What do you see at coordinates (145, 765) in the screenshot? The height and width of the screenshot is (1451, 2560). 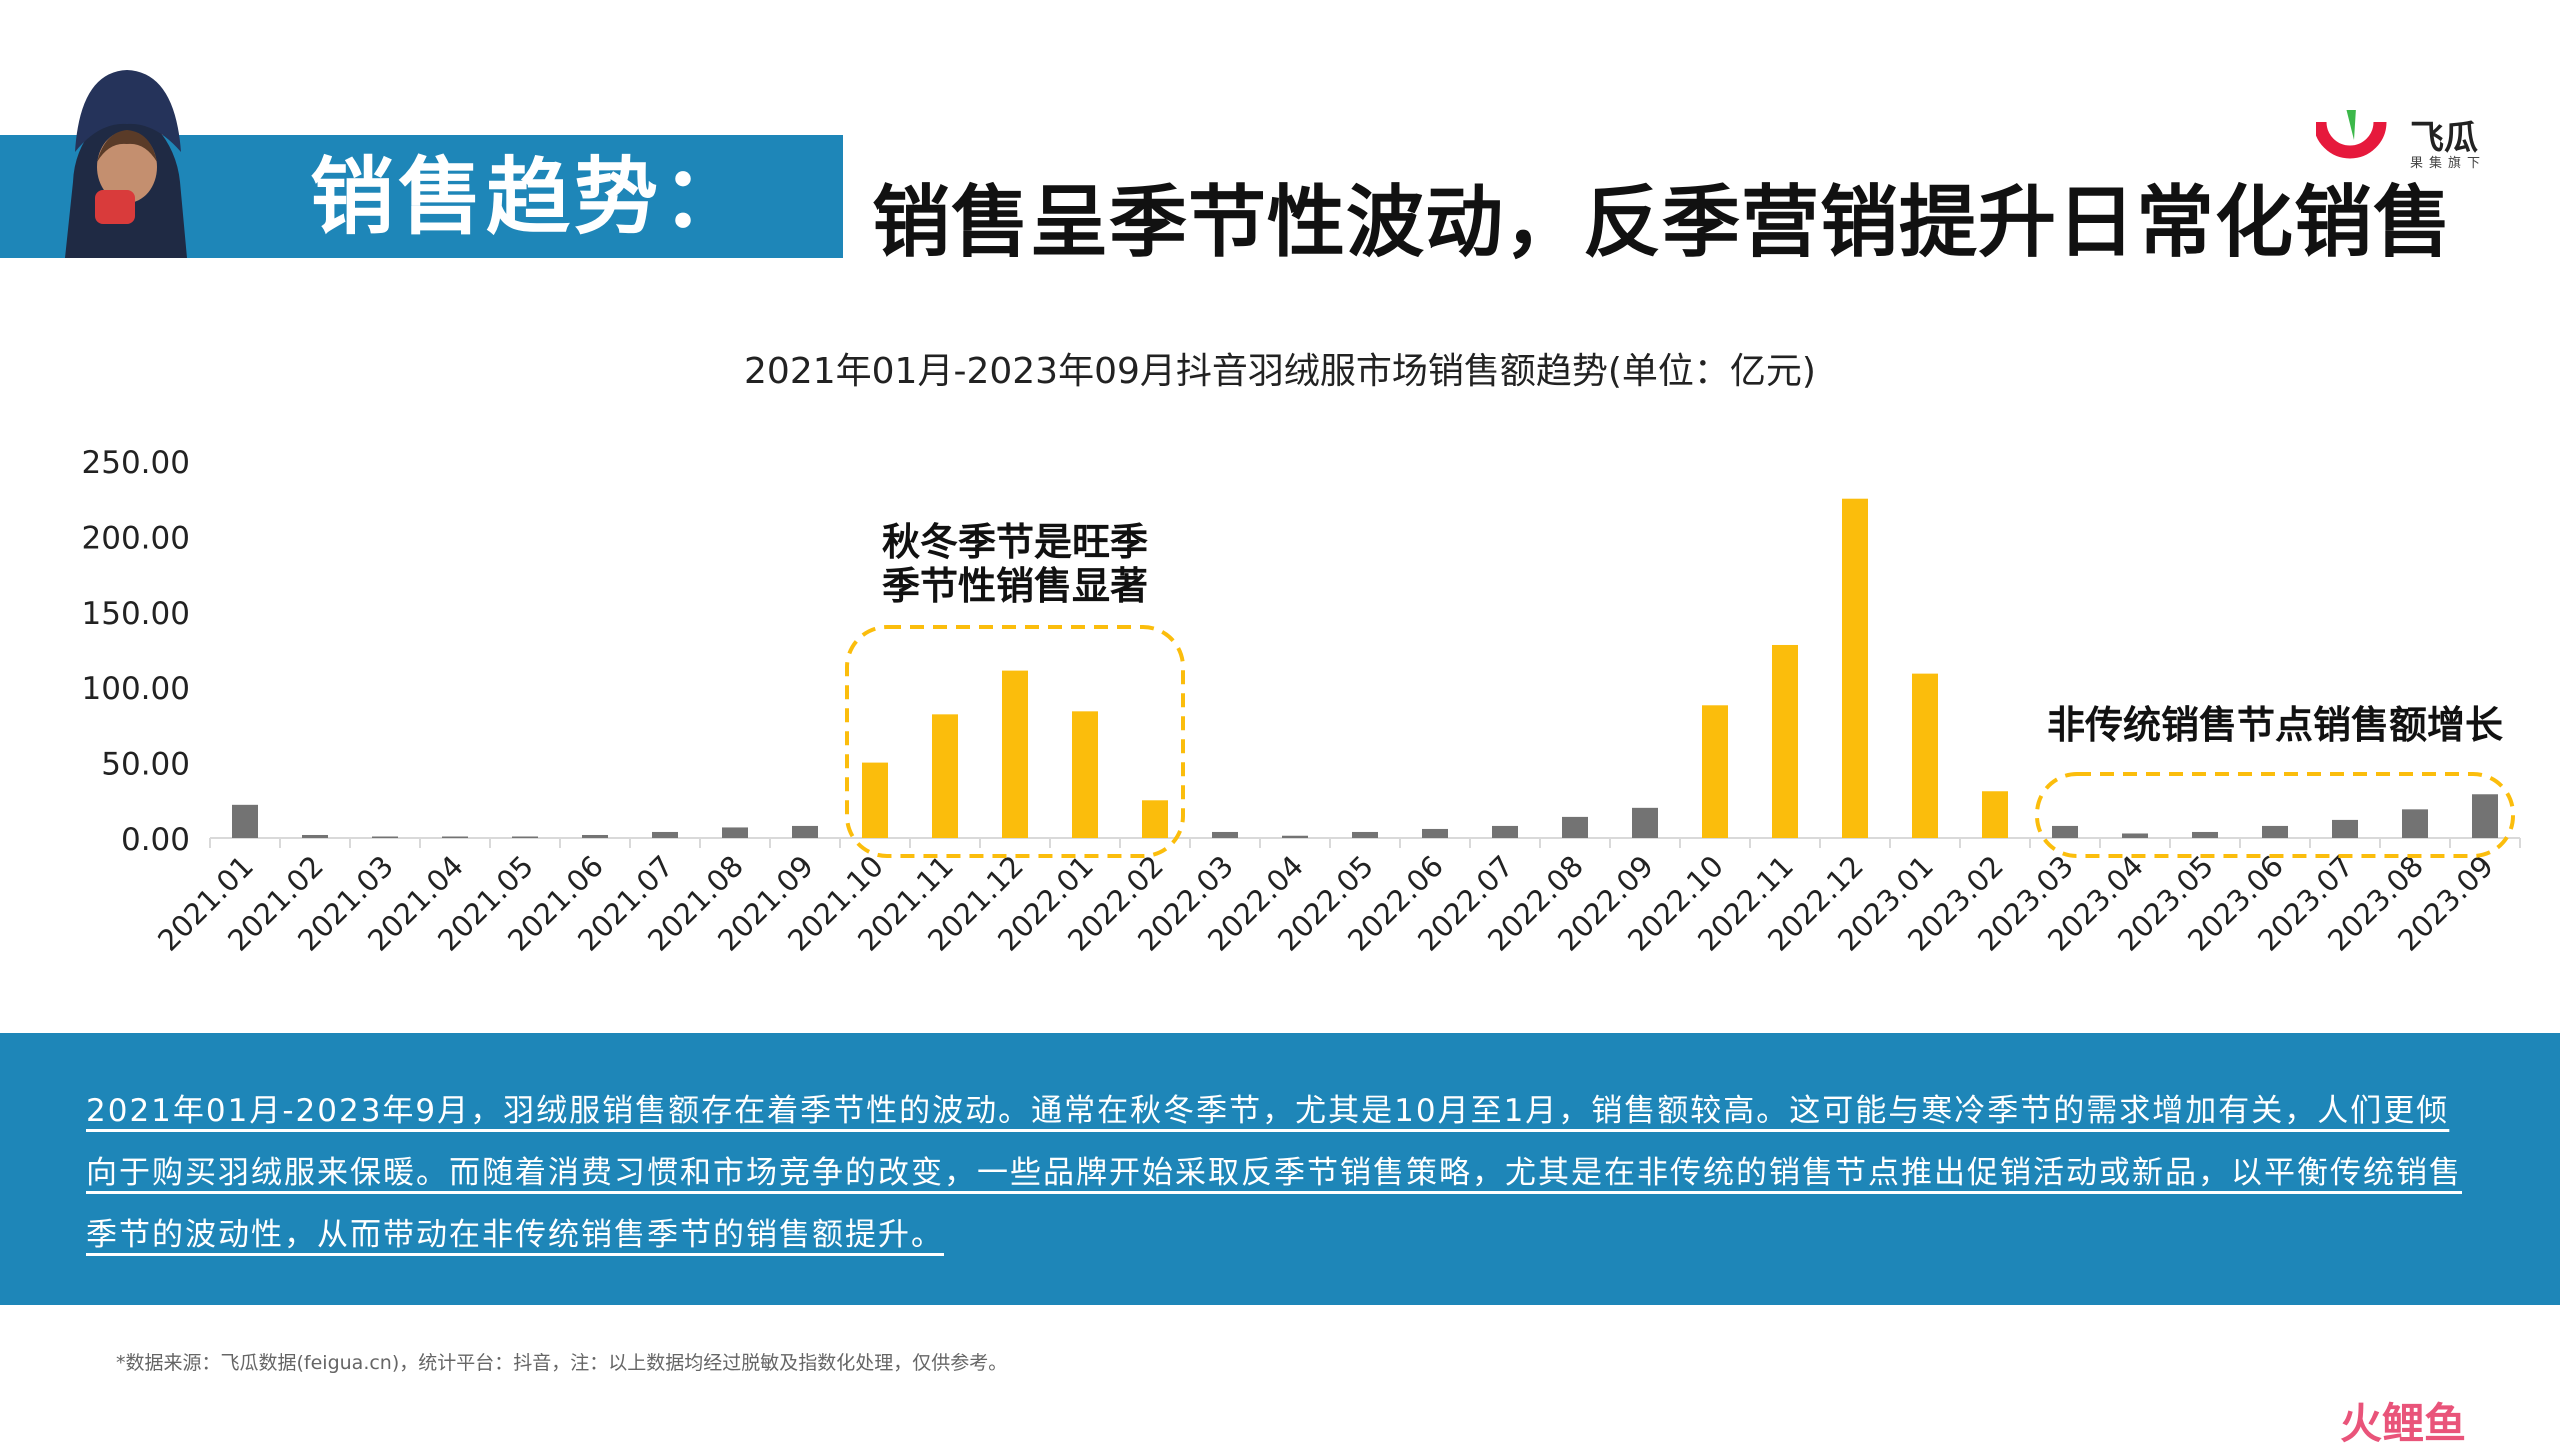 I see `y-tick-label: 50.00` at bounding box center [145, 765].